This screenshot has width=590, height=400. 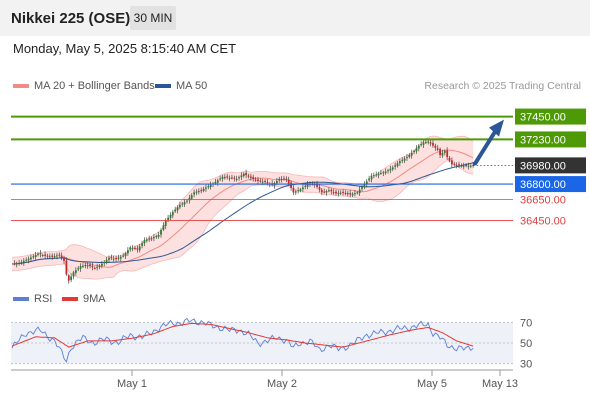 What do you see at coordinates (264, 379) in the screenshot?
I see `time-axis: May 1 May 2 May 5 May 13` at bounding box center [264, 379].